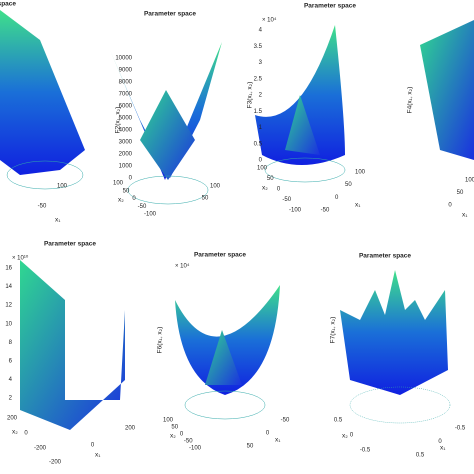 This screenshot has width=474, height=474. What do you see at coordinates (223, 357) in the screenshot?
I see `surface-6b` at bounding box center [223, 357].